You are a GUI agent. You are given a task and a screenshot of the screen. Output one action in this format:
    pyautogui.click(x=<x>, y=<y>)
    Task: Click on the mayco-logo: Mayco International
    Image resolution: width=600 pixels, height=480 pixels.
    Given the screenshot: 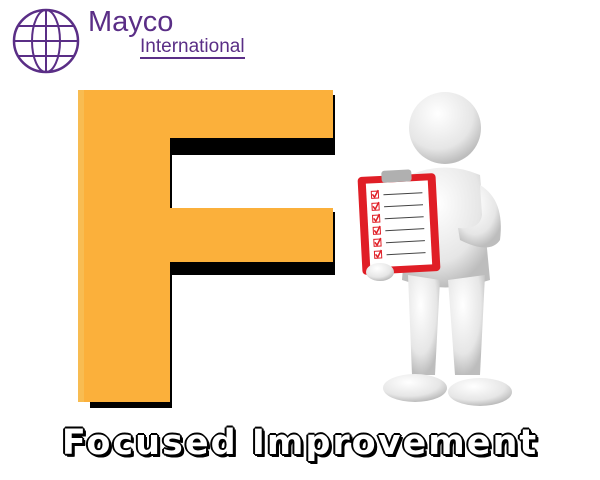 What is the action you would take?
    pyautogui.click(x=135, y=41)
    